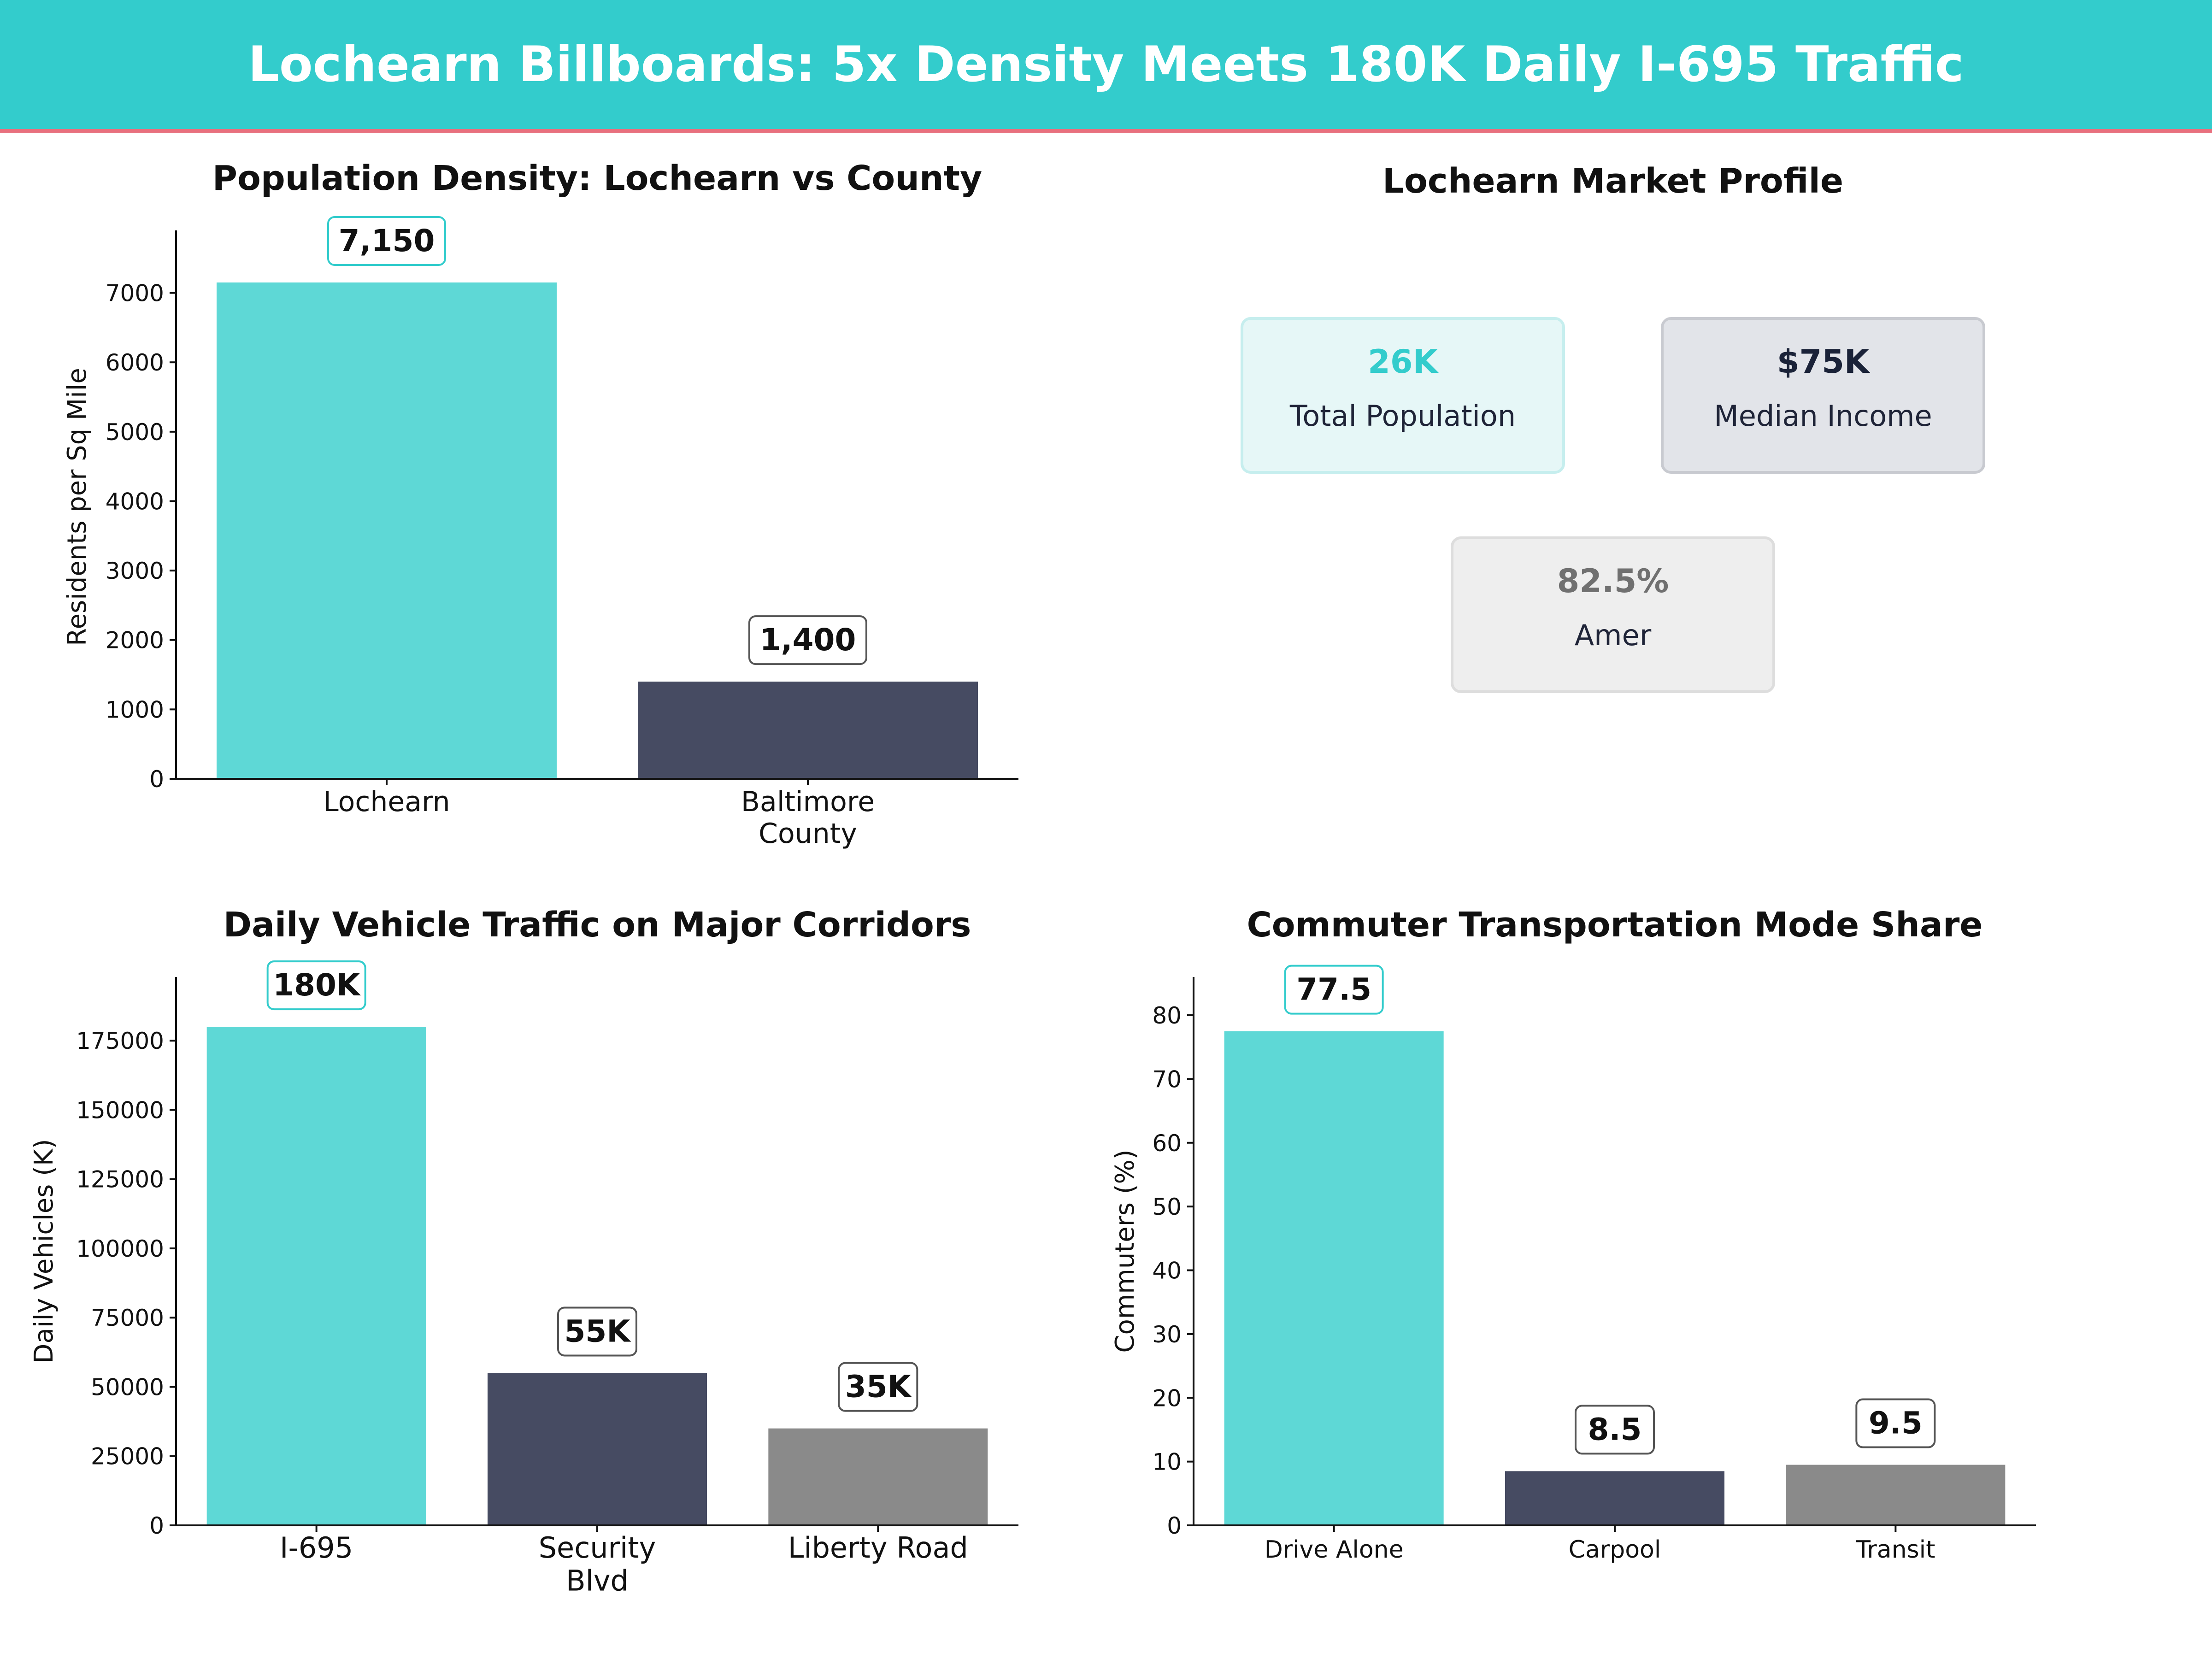 This screenshot has width=2212, height=1659. I want to click on y-tick-label: 6000, so click(135, 362).